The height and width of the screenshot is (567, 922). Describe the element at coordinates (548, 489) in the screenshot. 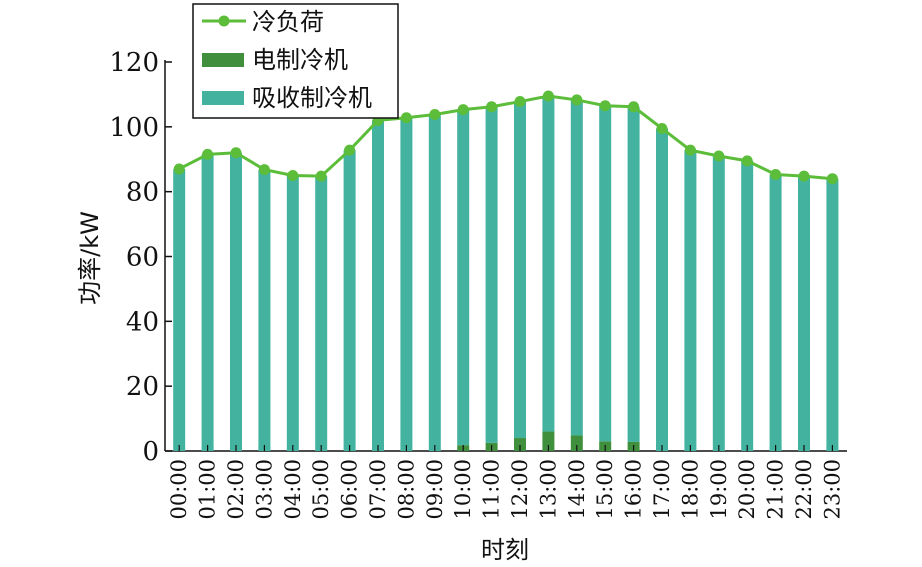

I see `x-tick-label: 13:00` at that location.